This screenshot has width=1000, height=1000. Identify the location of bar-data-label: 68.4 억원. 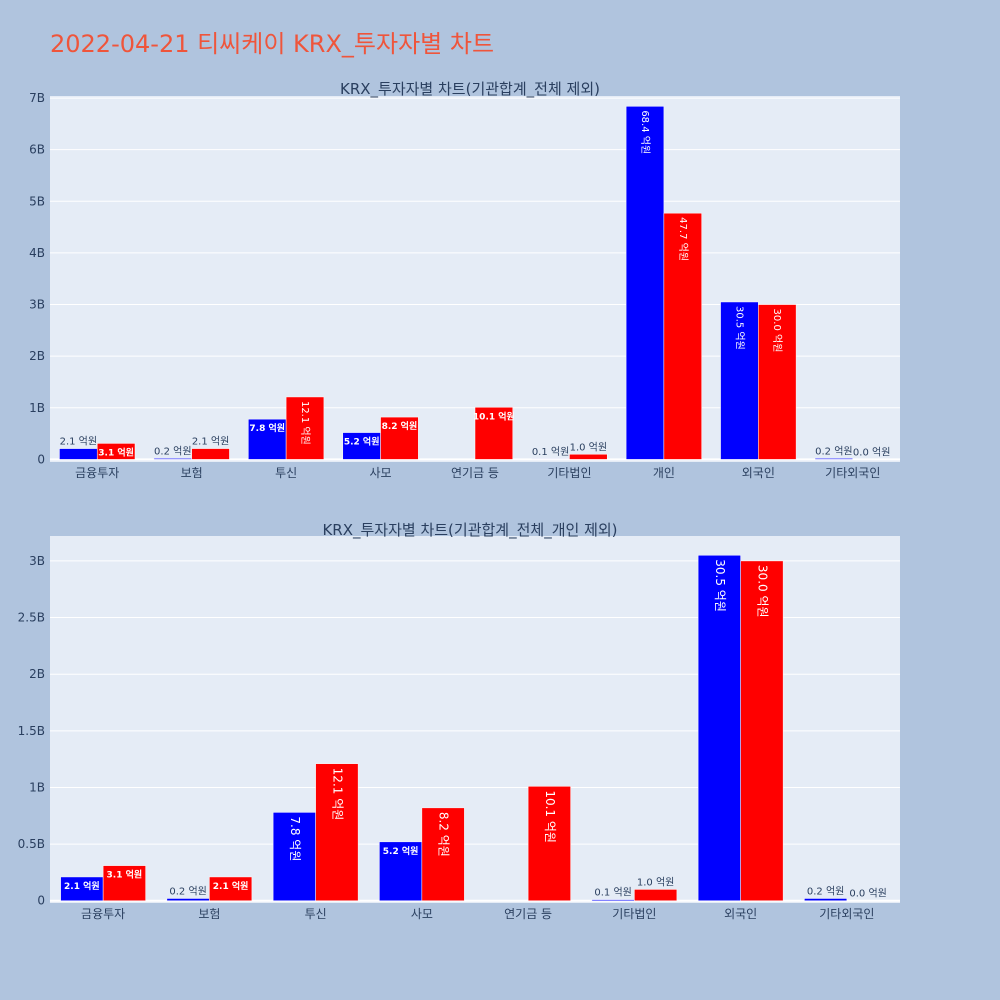
(645, 132).